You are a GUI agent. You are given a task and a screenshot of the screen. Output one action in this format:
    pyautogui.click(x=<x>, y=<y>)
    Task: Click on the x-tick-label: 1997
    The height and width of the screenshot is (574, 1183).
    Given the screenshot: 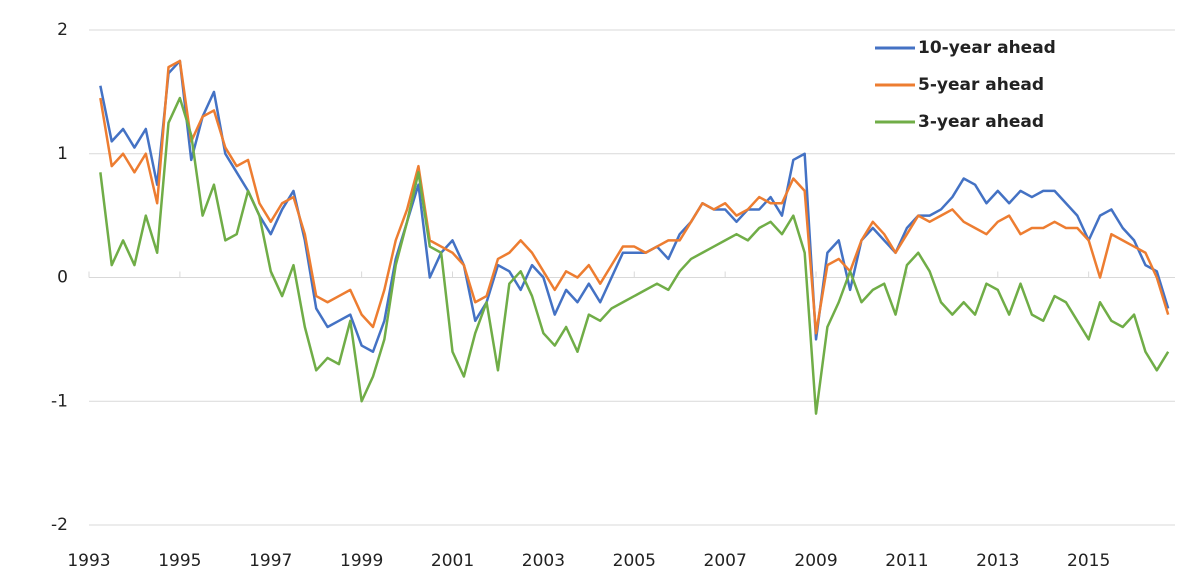 What is the action you would take?
    pyautogui.click(x=270, y=561)
    